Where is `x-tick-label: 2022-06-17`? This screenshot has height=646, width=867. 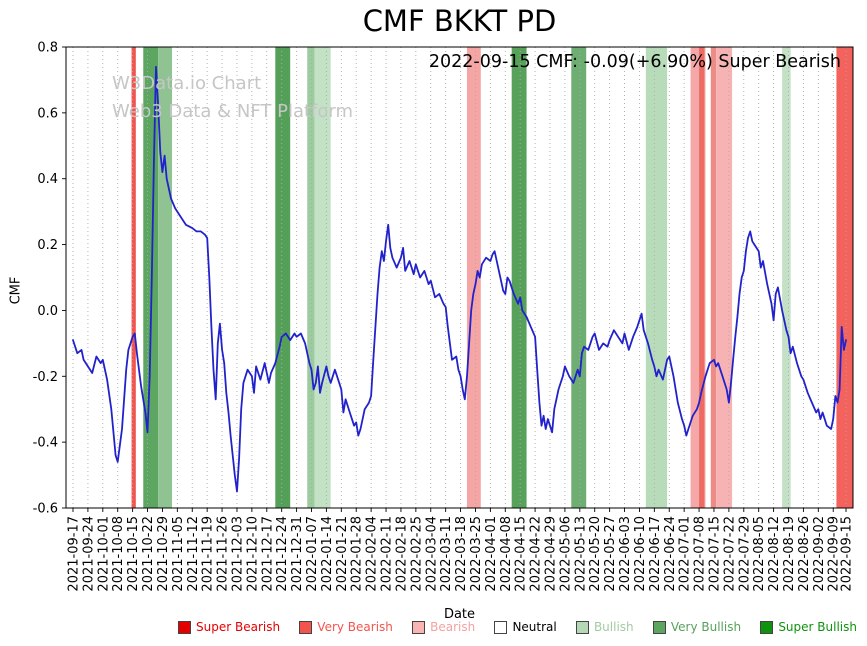 x-tick-label: 2022-06-17 is located at coordinates (655, 554).